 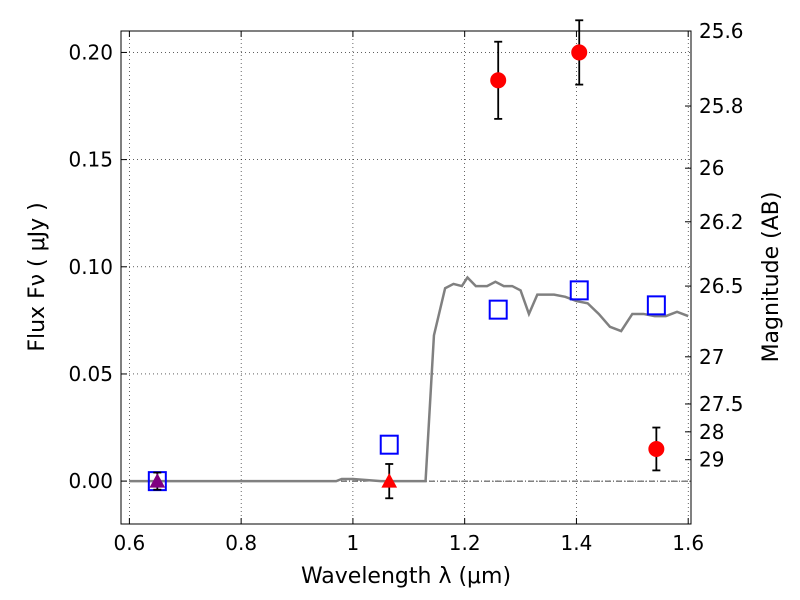 I want to click on y2-tick-label: 28, so click(x=711, y=432).